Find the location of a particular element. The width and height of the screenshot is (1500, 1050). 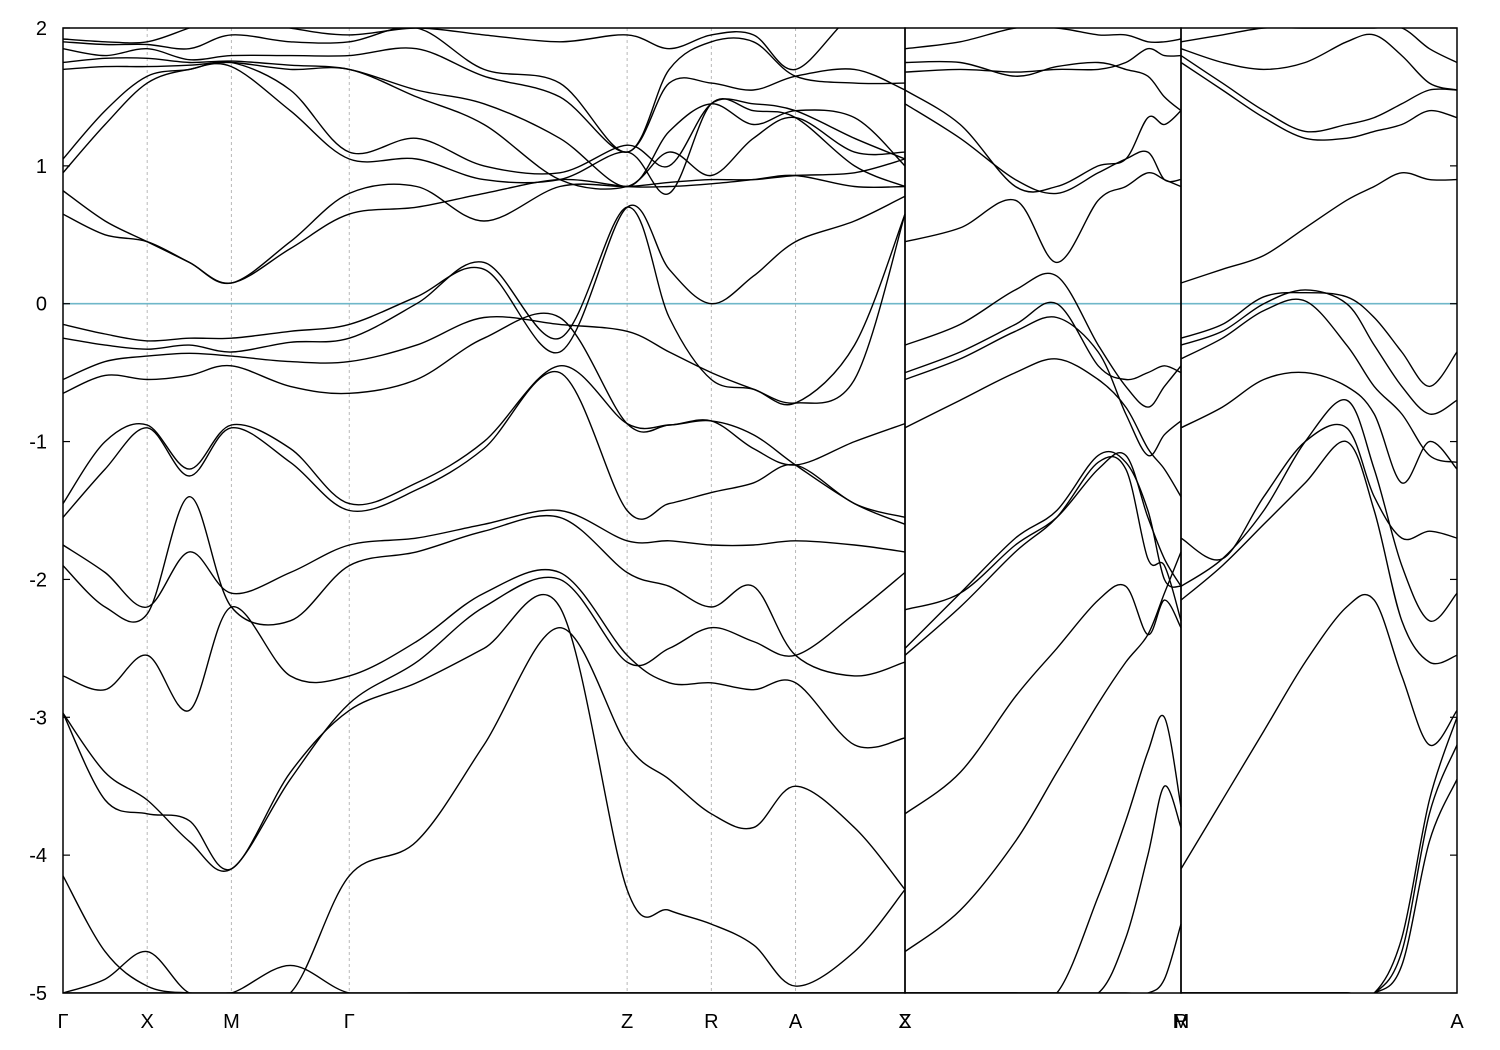

y-tick-label: -4 is located at coordinates (38, 856).